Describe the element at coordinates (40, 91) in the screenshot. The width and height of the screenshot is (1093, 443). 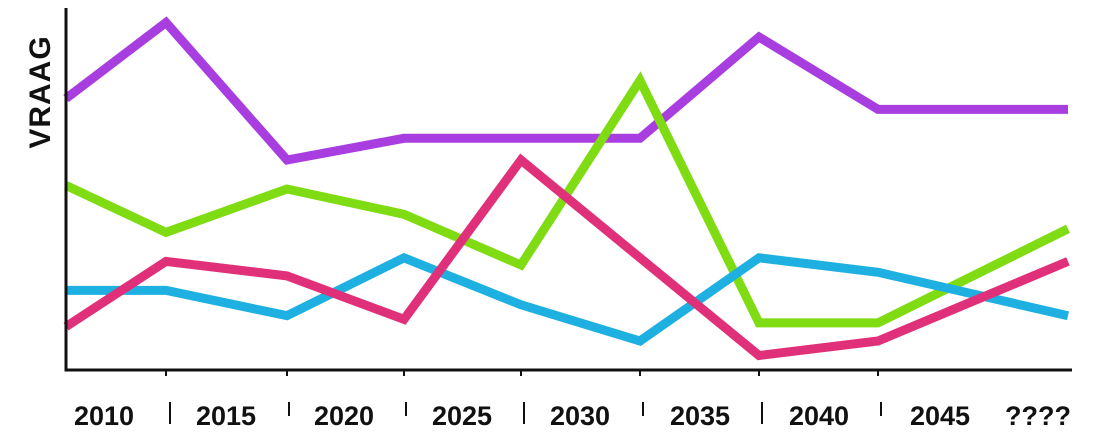
I see `y-axis-label: VRAAG` at that location.